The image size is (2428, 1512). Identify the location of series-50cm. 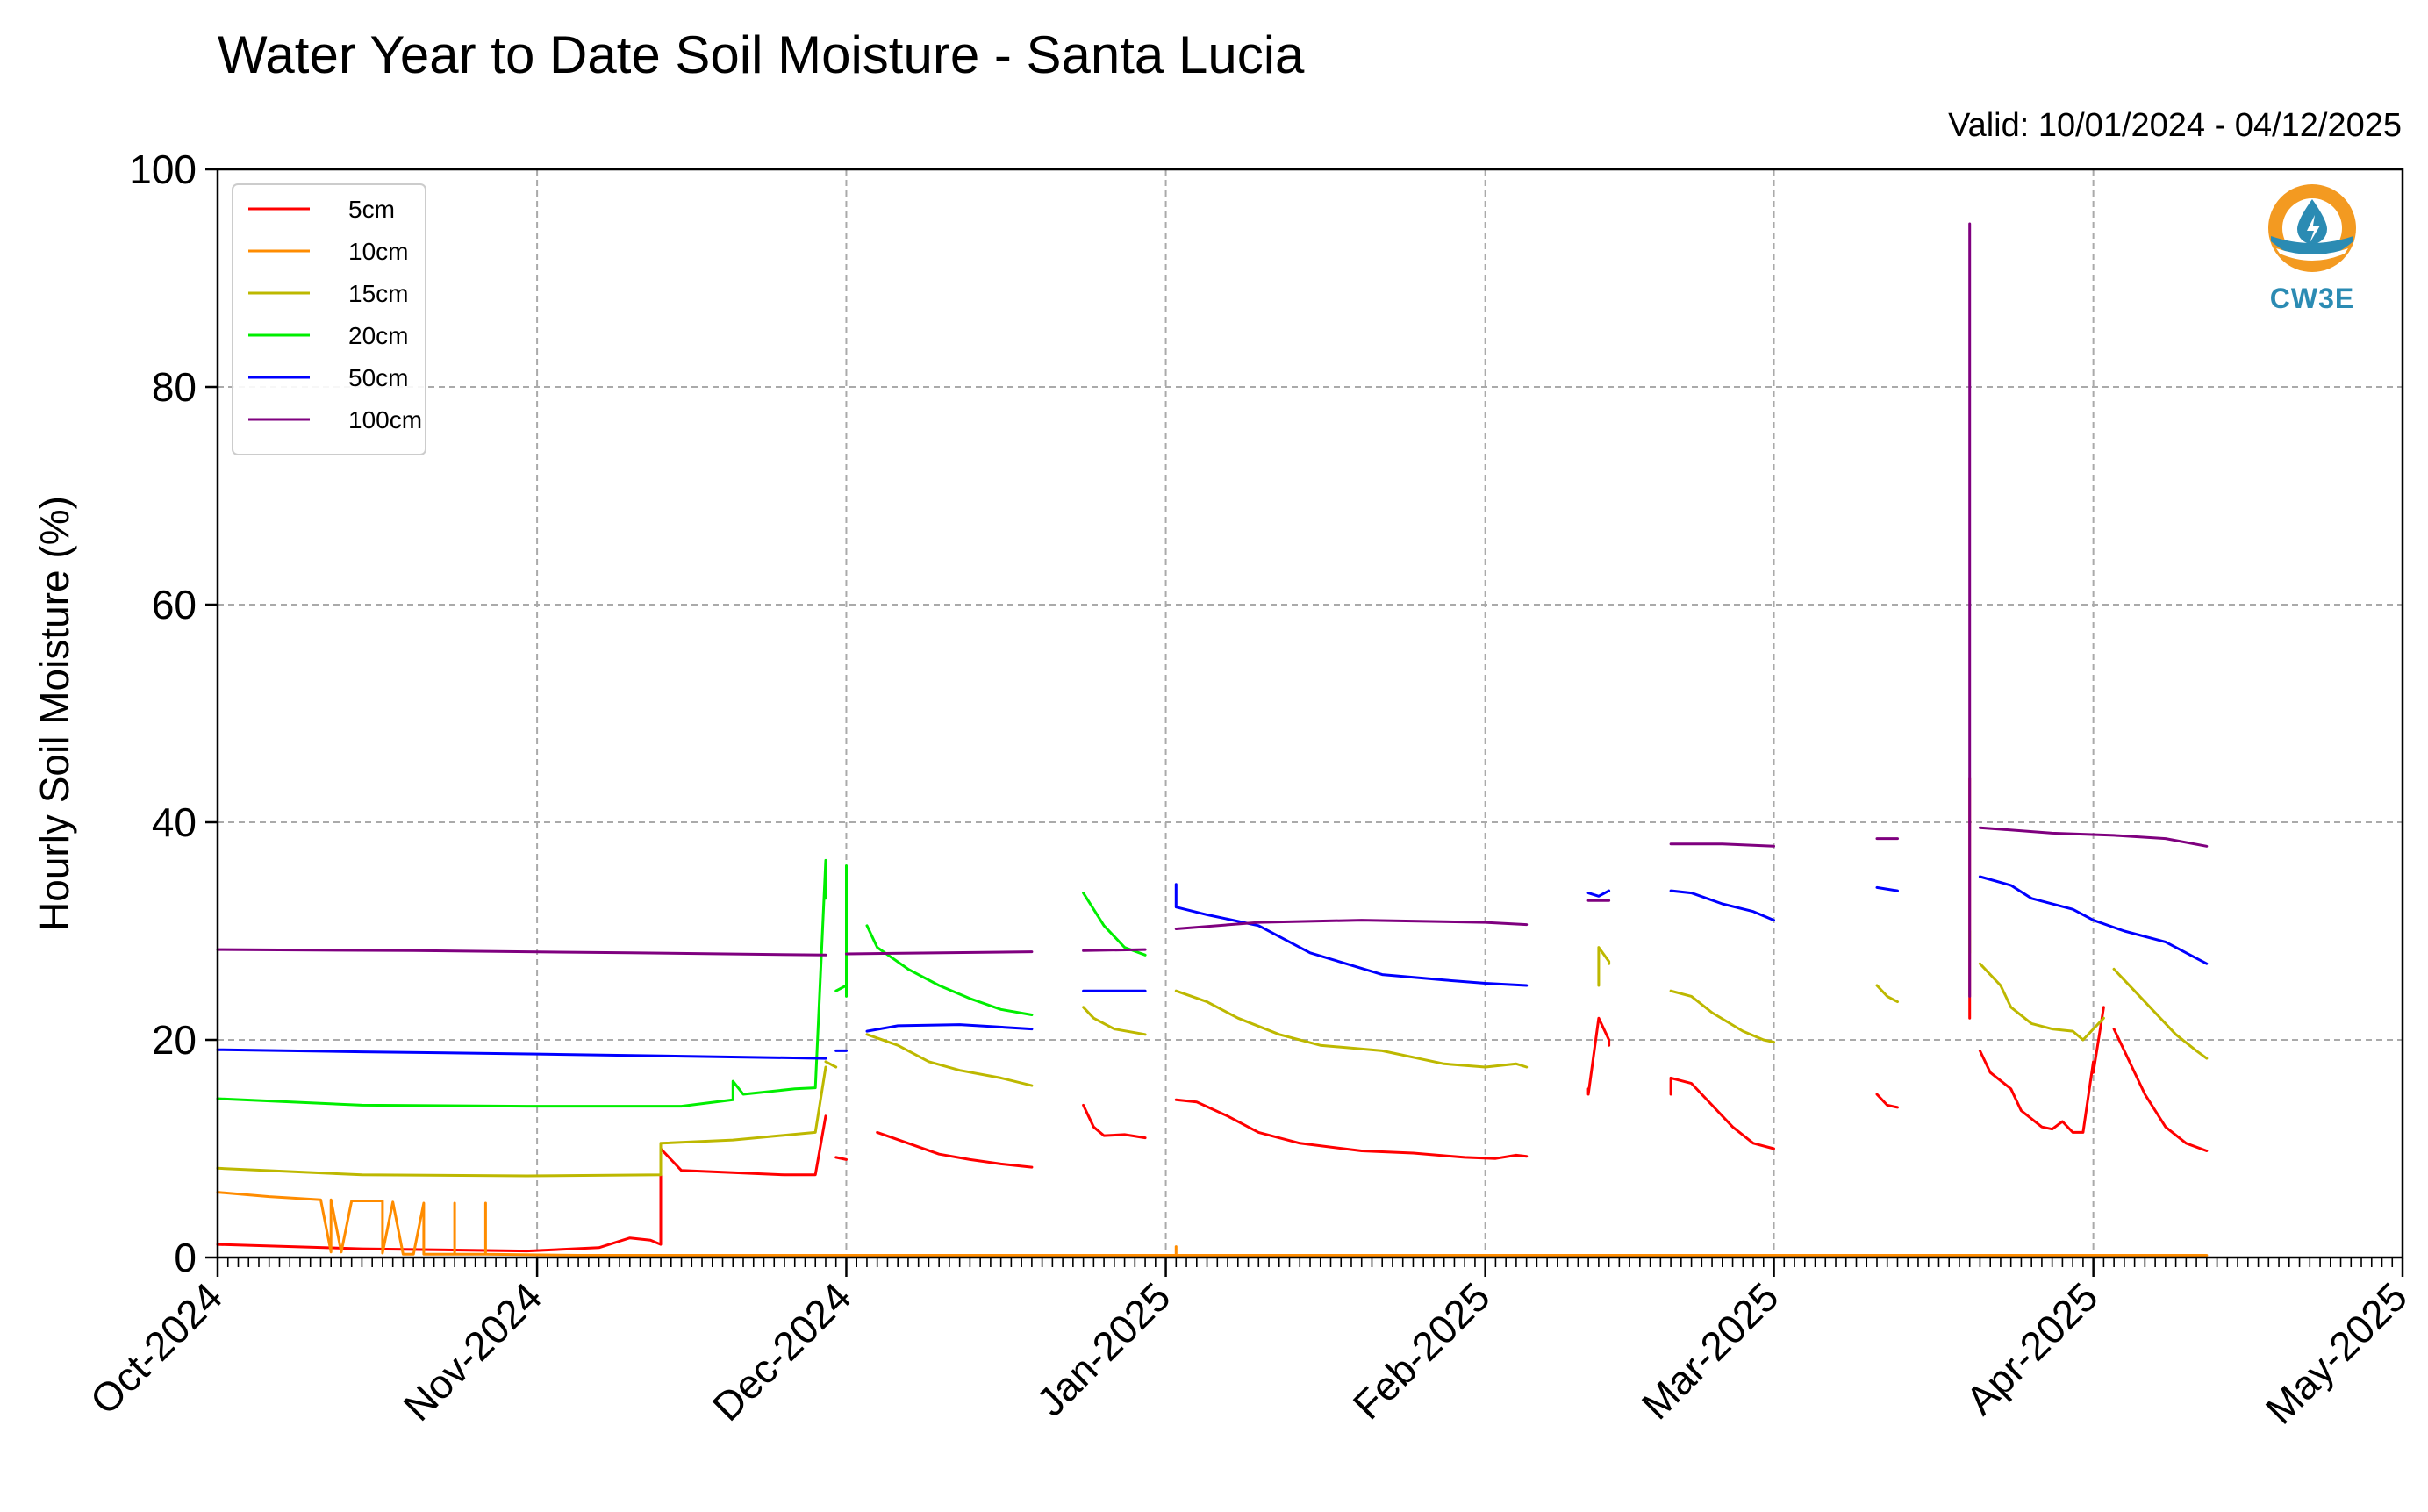
(1212, 967).